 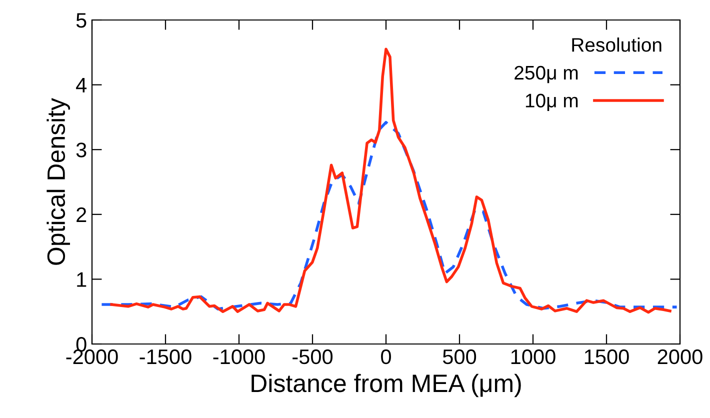 I want to click on x-tick-label: 2000, so click(x=680, y=356).